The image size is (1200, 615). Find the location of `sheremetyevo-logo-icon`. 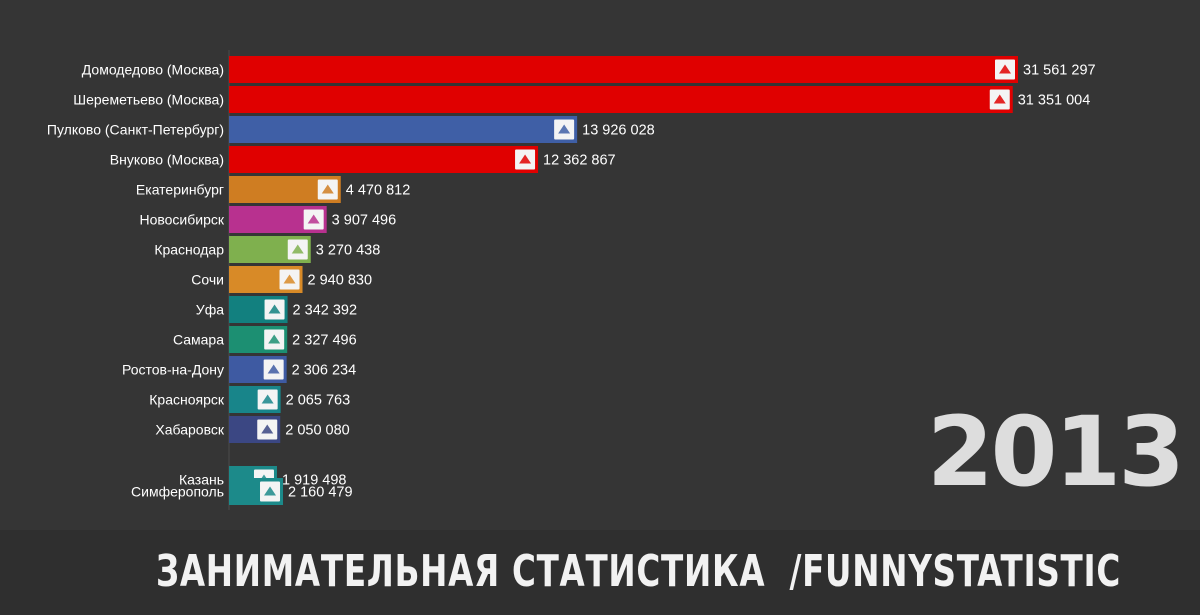

sheremetyevo-logo-icon is located at coordinates (999, 99).